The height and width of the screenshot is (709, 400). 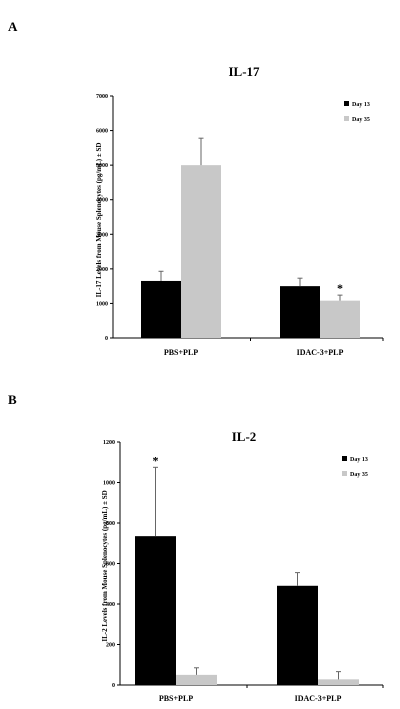 I want to click on y-tick-label: 3000, so click(x=102, y=235).